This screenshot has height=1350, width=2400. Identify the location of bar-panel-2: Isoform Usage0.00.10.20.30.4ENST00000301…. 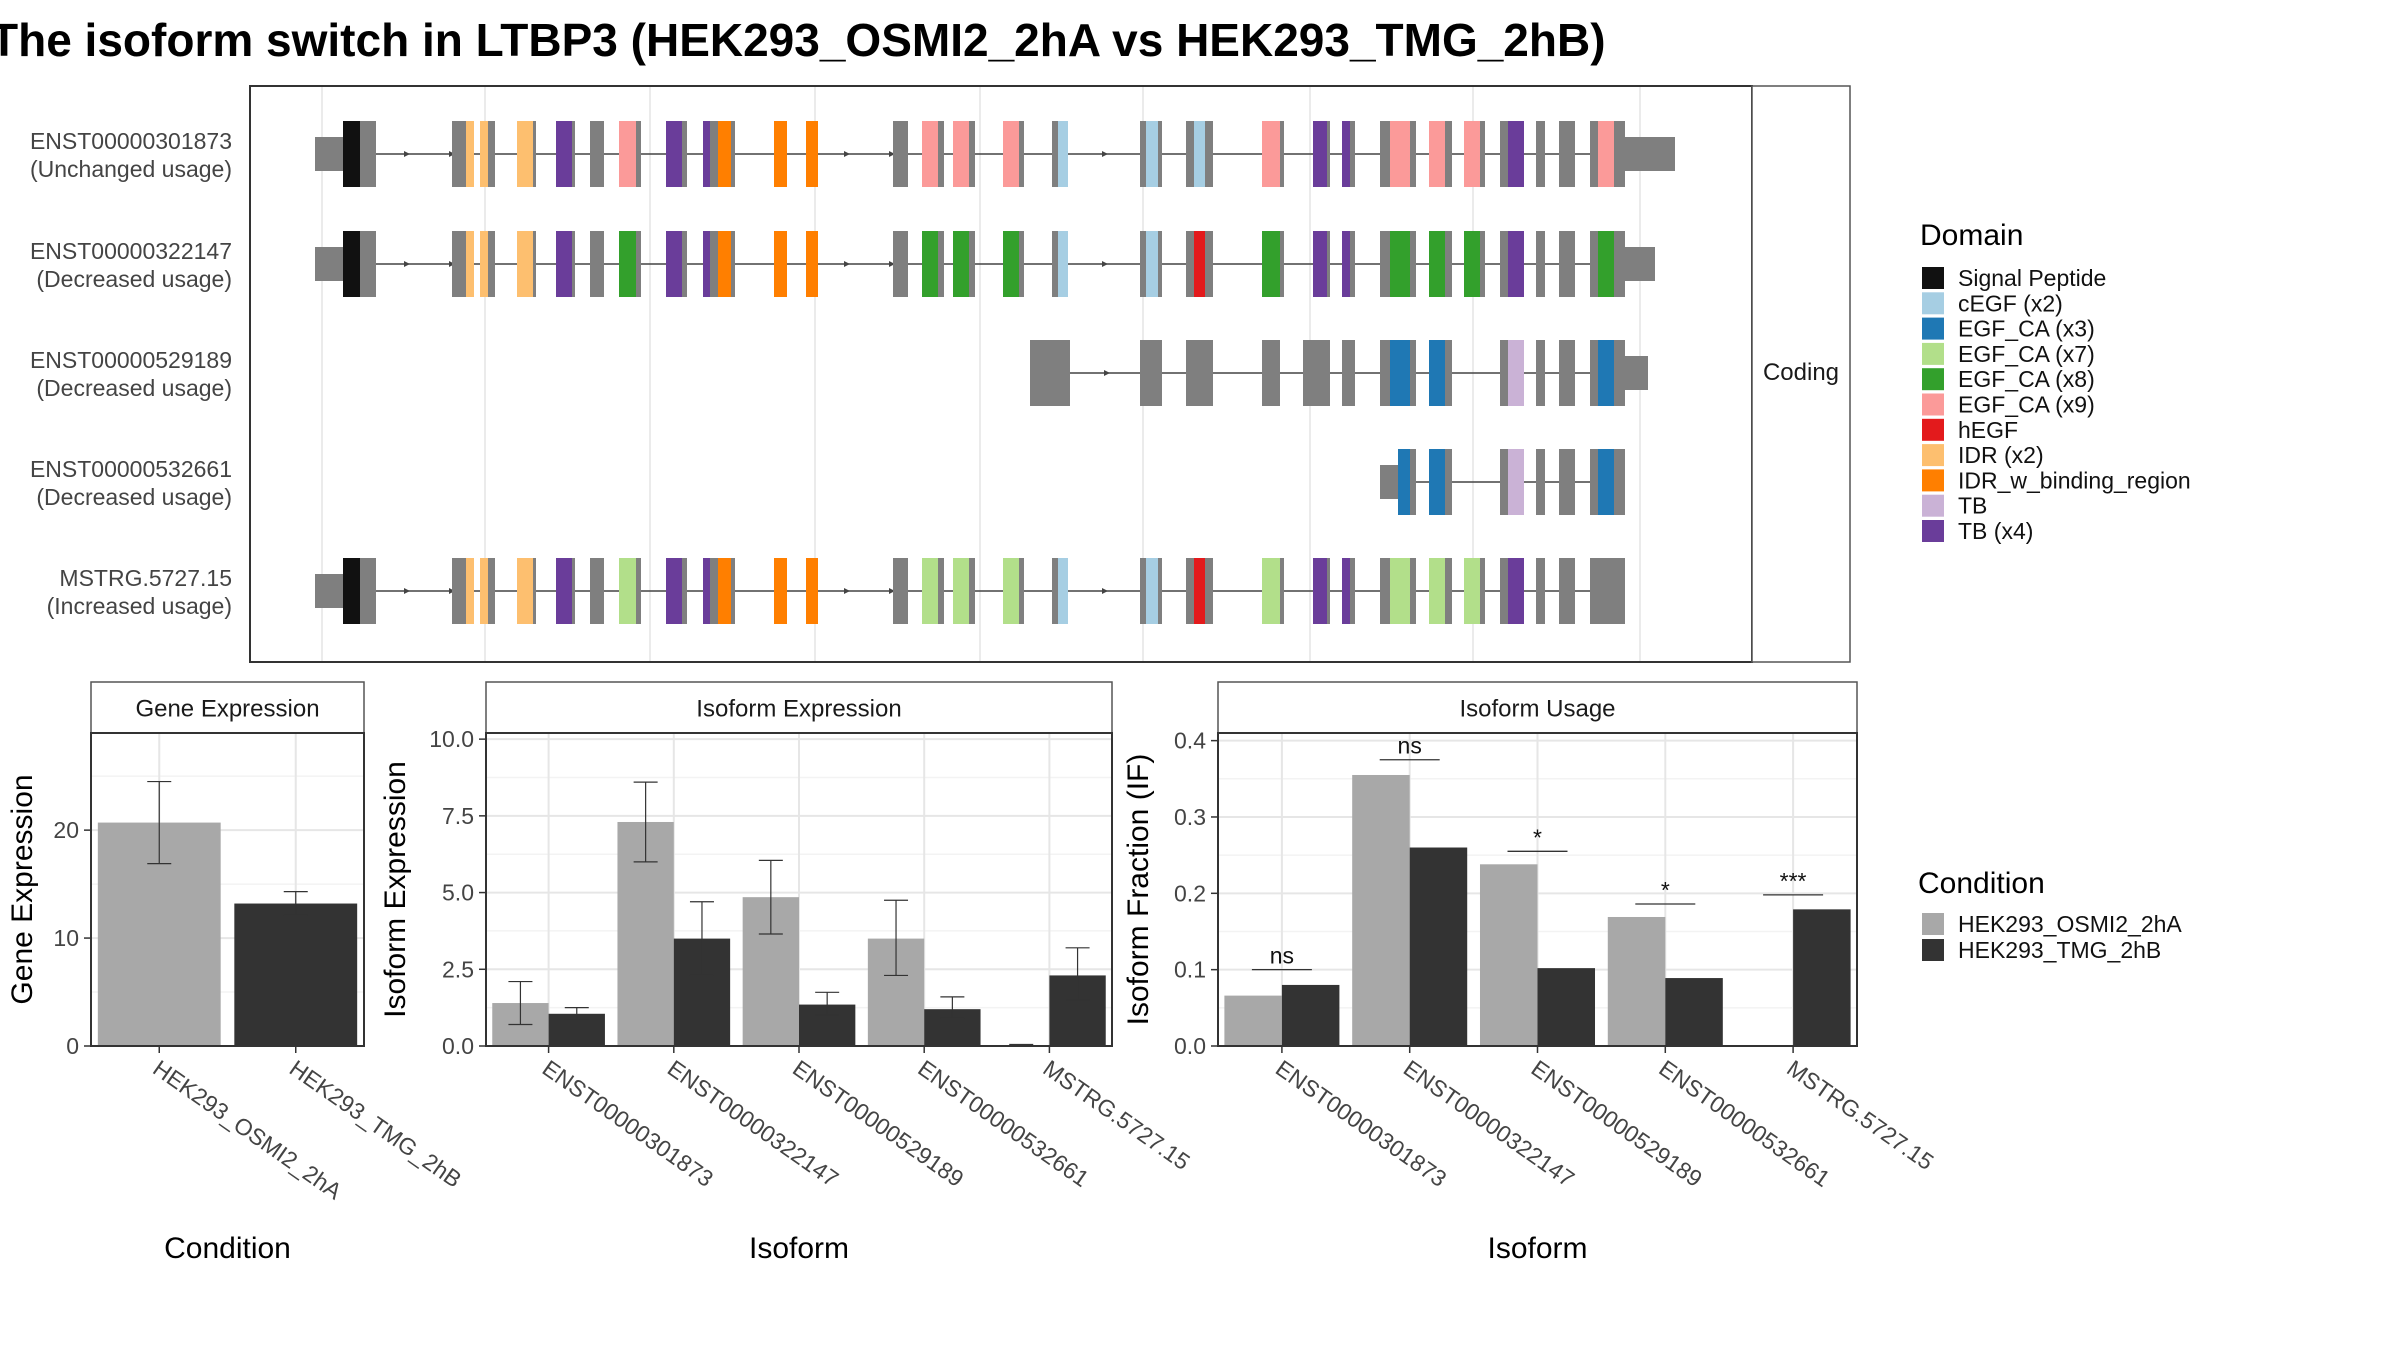
(1530, 973).